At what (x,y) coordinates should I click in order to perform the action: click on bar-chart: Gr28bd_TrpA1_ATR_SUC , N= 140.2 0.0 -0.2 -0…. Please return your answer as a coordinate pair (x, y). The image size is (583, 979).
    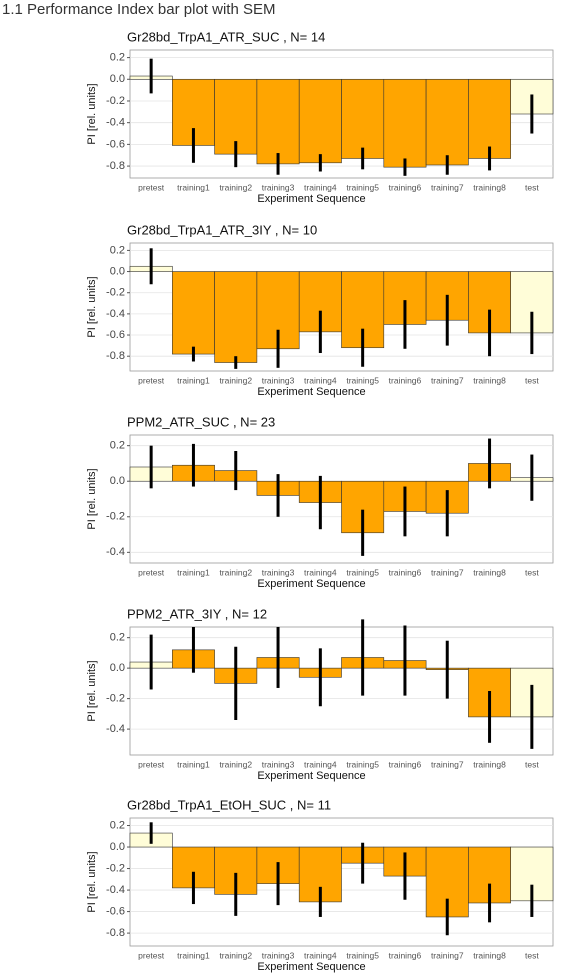
    Looking at the image, I should click on (320, 117).